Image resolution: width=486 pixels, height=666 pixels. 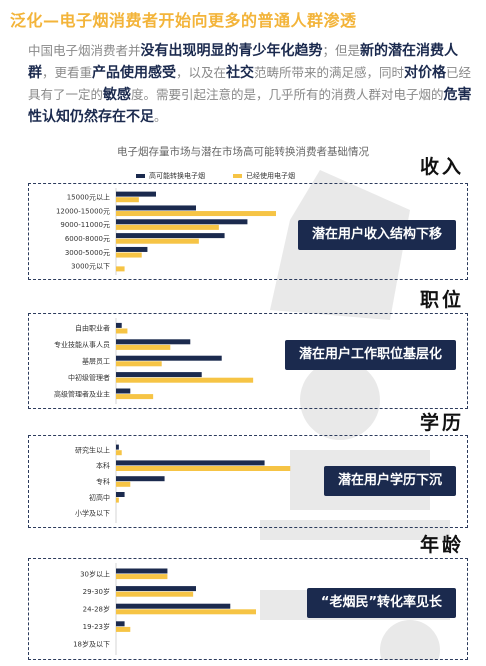 What do you see at coordinates (89, 377) in the screenshot?
I see `category-label: 中初级管理者` at bounding box center [89, 377].